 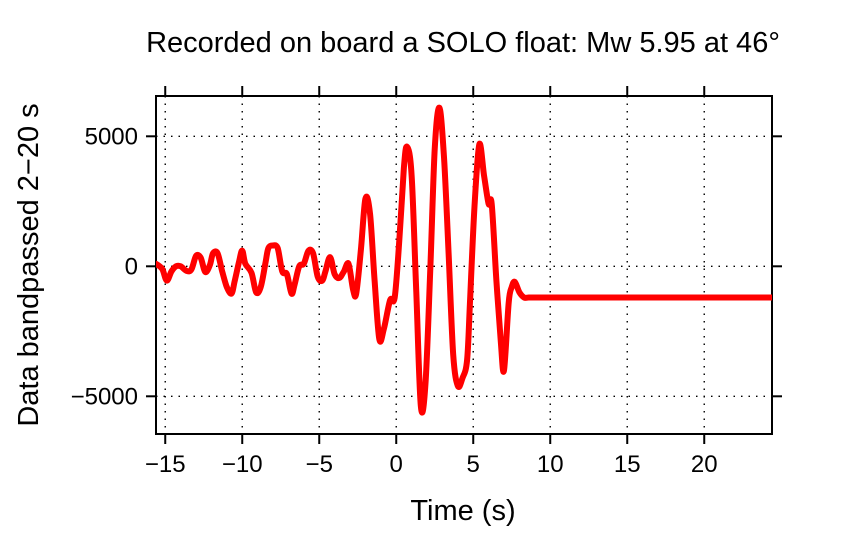 What do you see at coordinates (704, 464) in the screenshot?
I see `x-tick-label: 20` at bounding box center [704, 464].